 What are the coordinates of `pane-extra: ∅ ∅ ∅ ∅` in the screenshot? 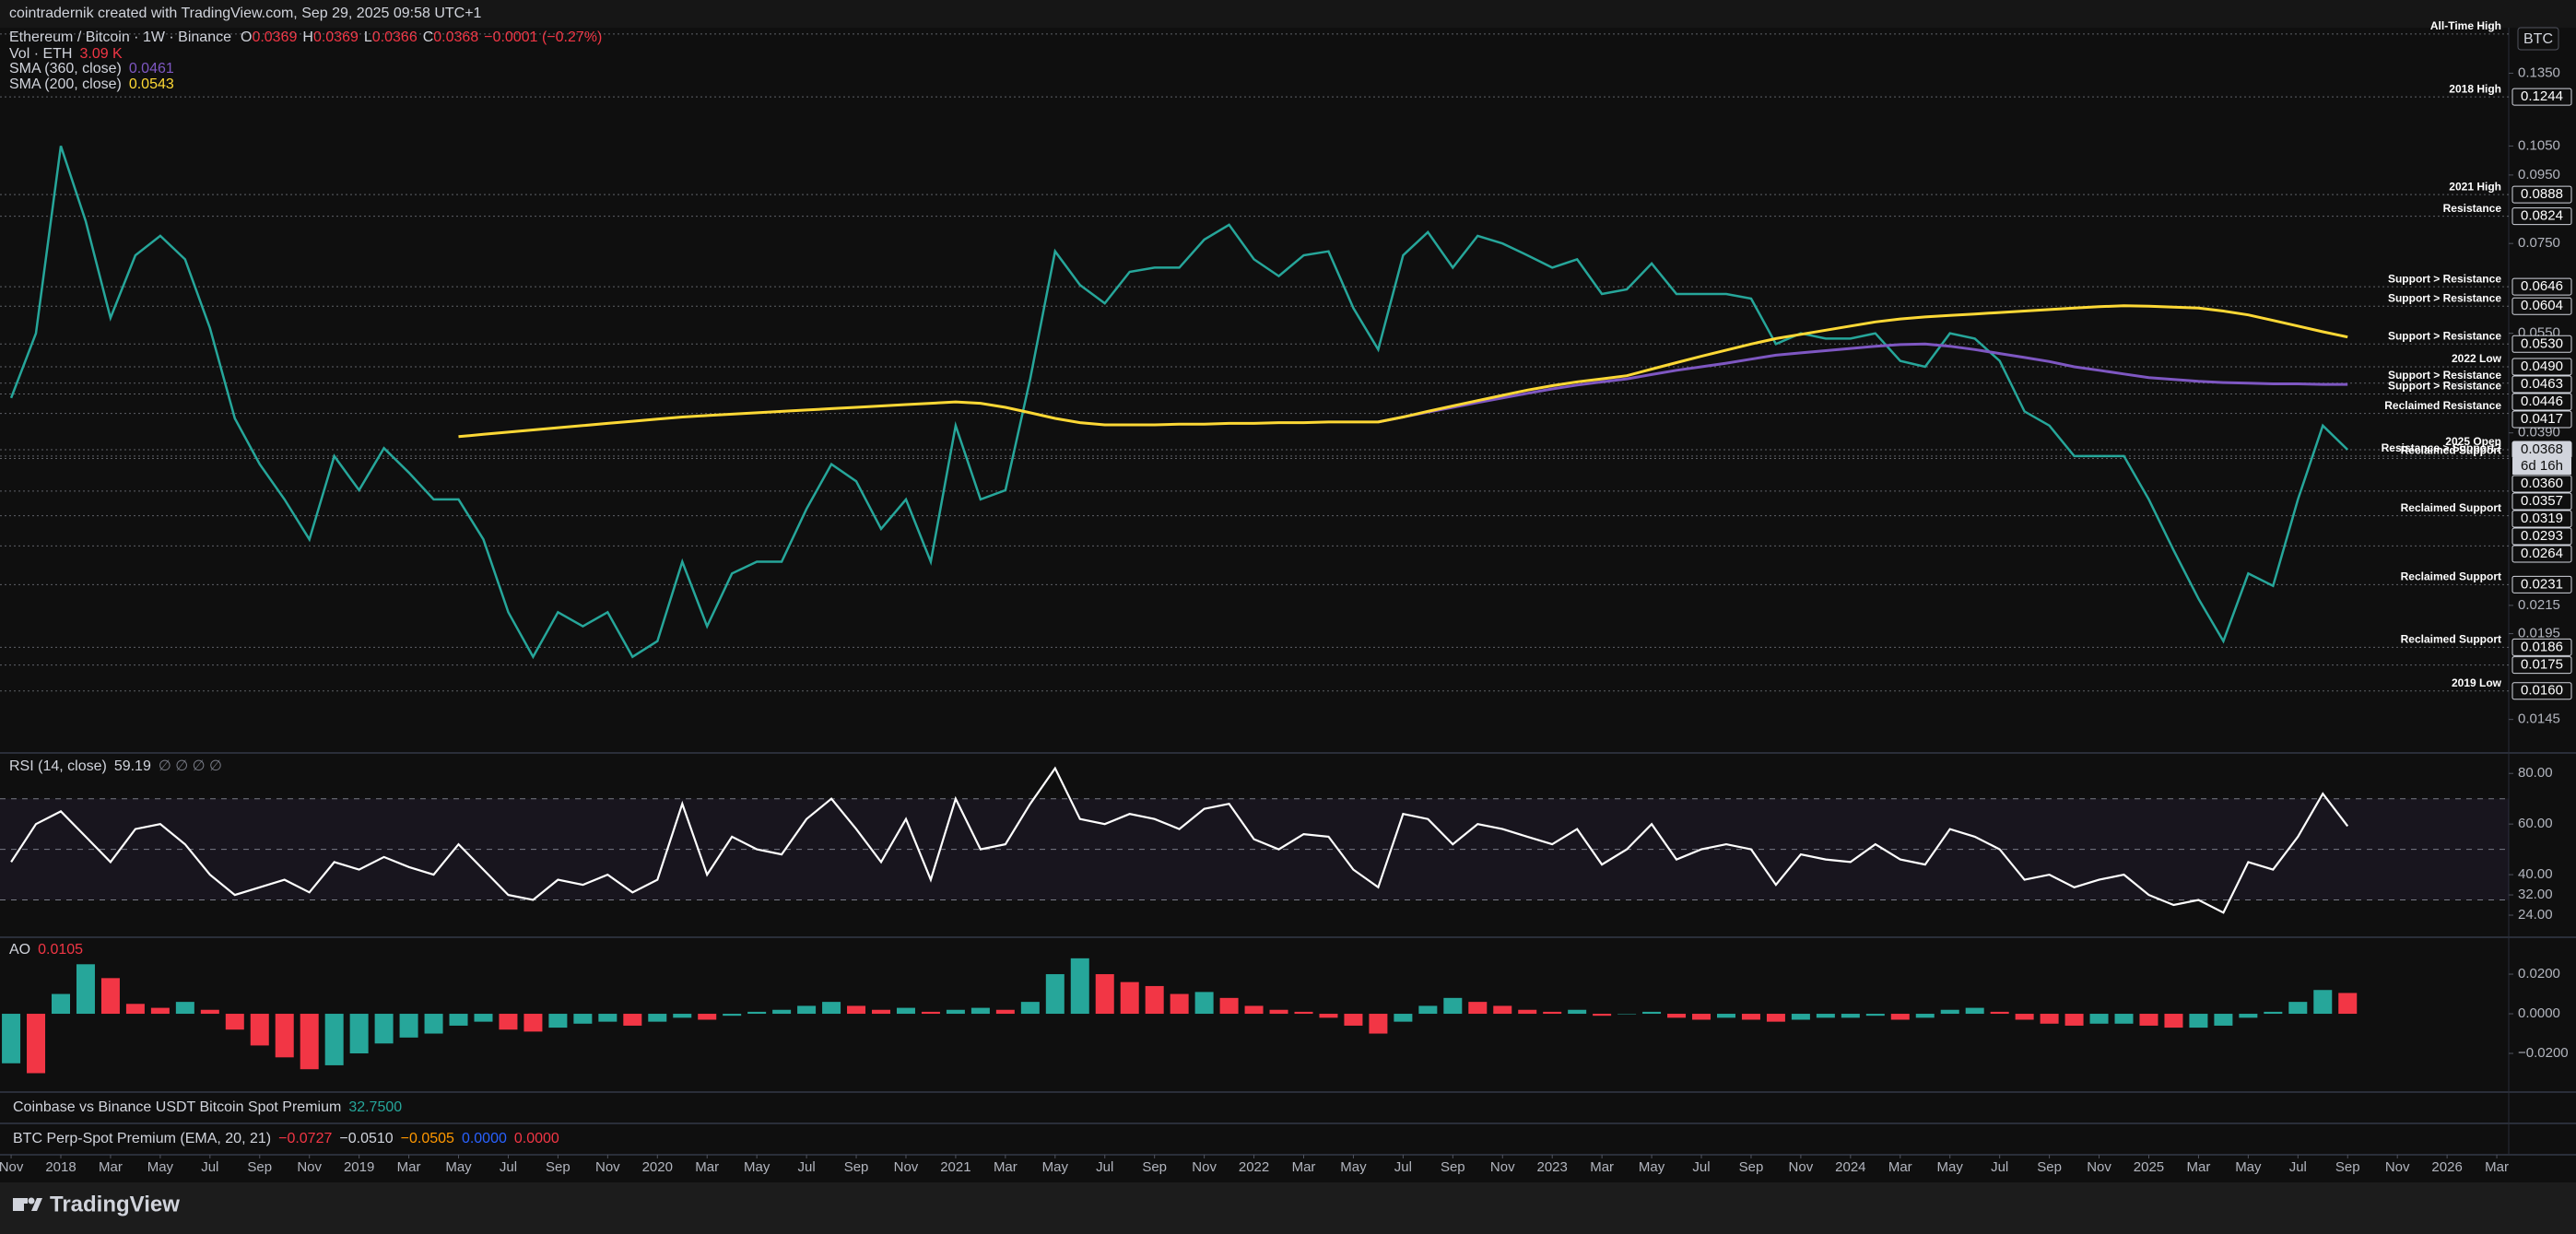 It's located at (190, 766).